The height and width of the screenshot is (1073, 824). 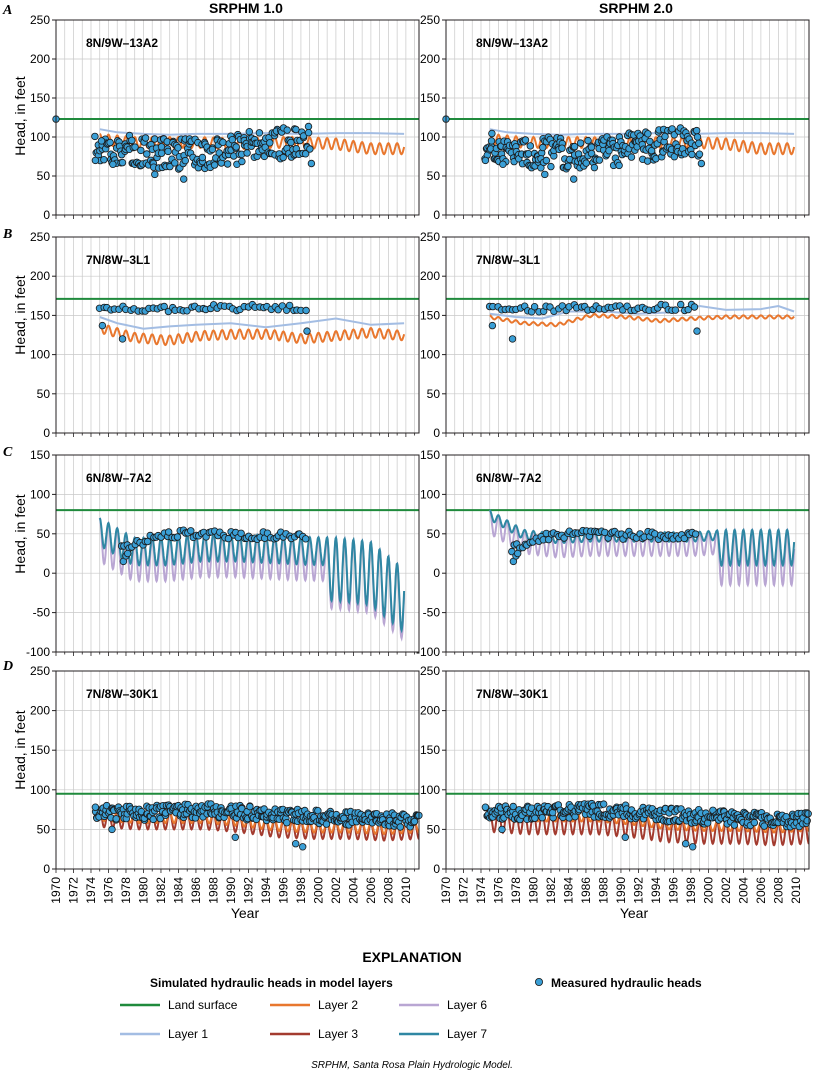 I want to click on legend-label-layer1: Layer 1, so click(x=188, y=1034).